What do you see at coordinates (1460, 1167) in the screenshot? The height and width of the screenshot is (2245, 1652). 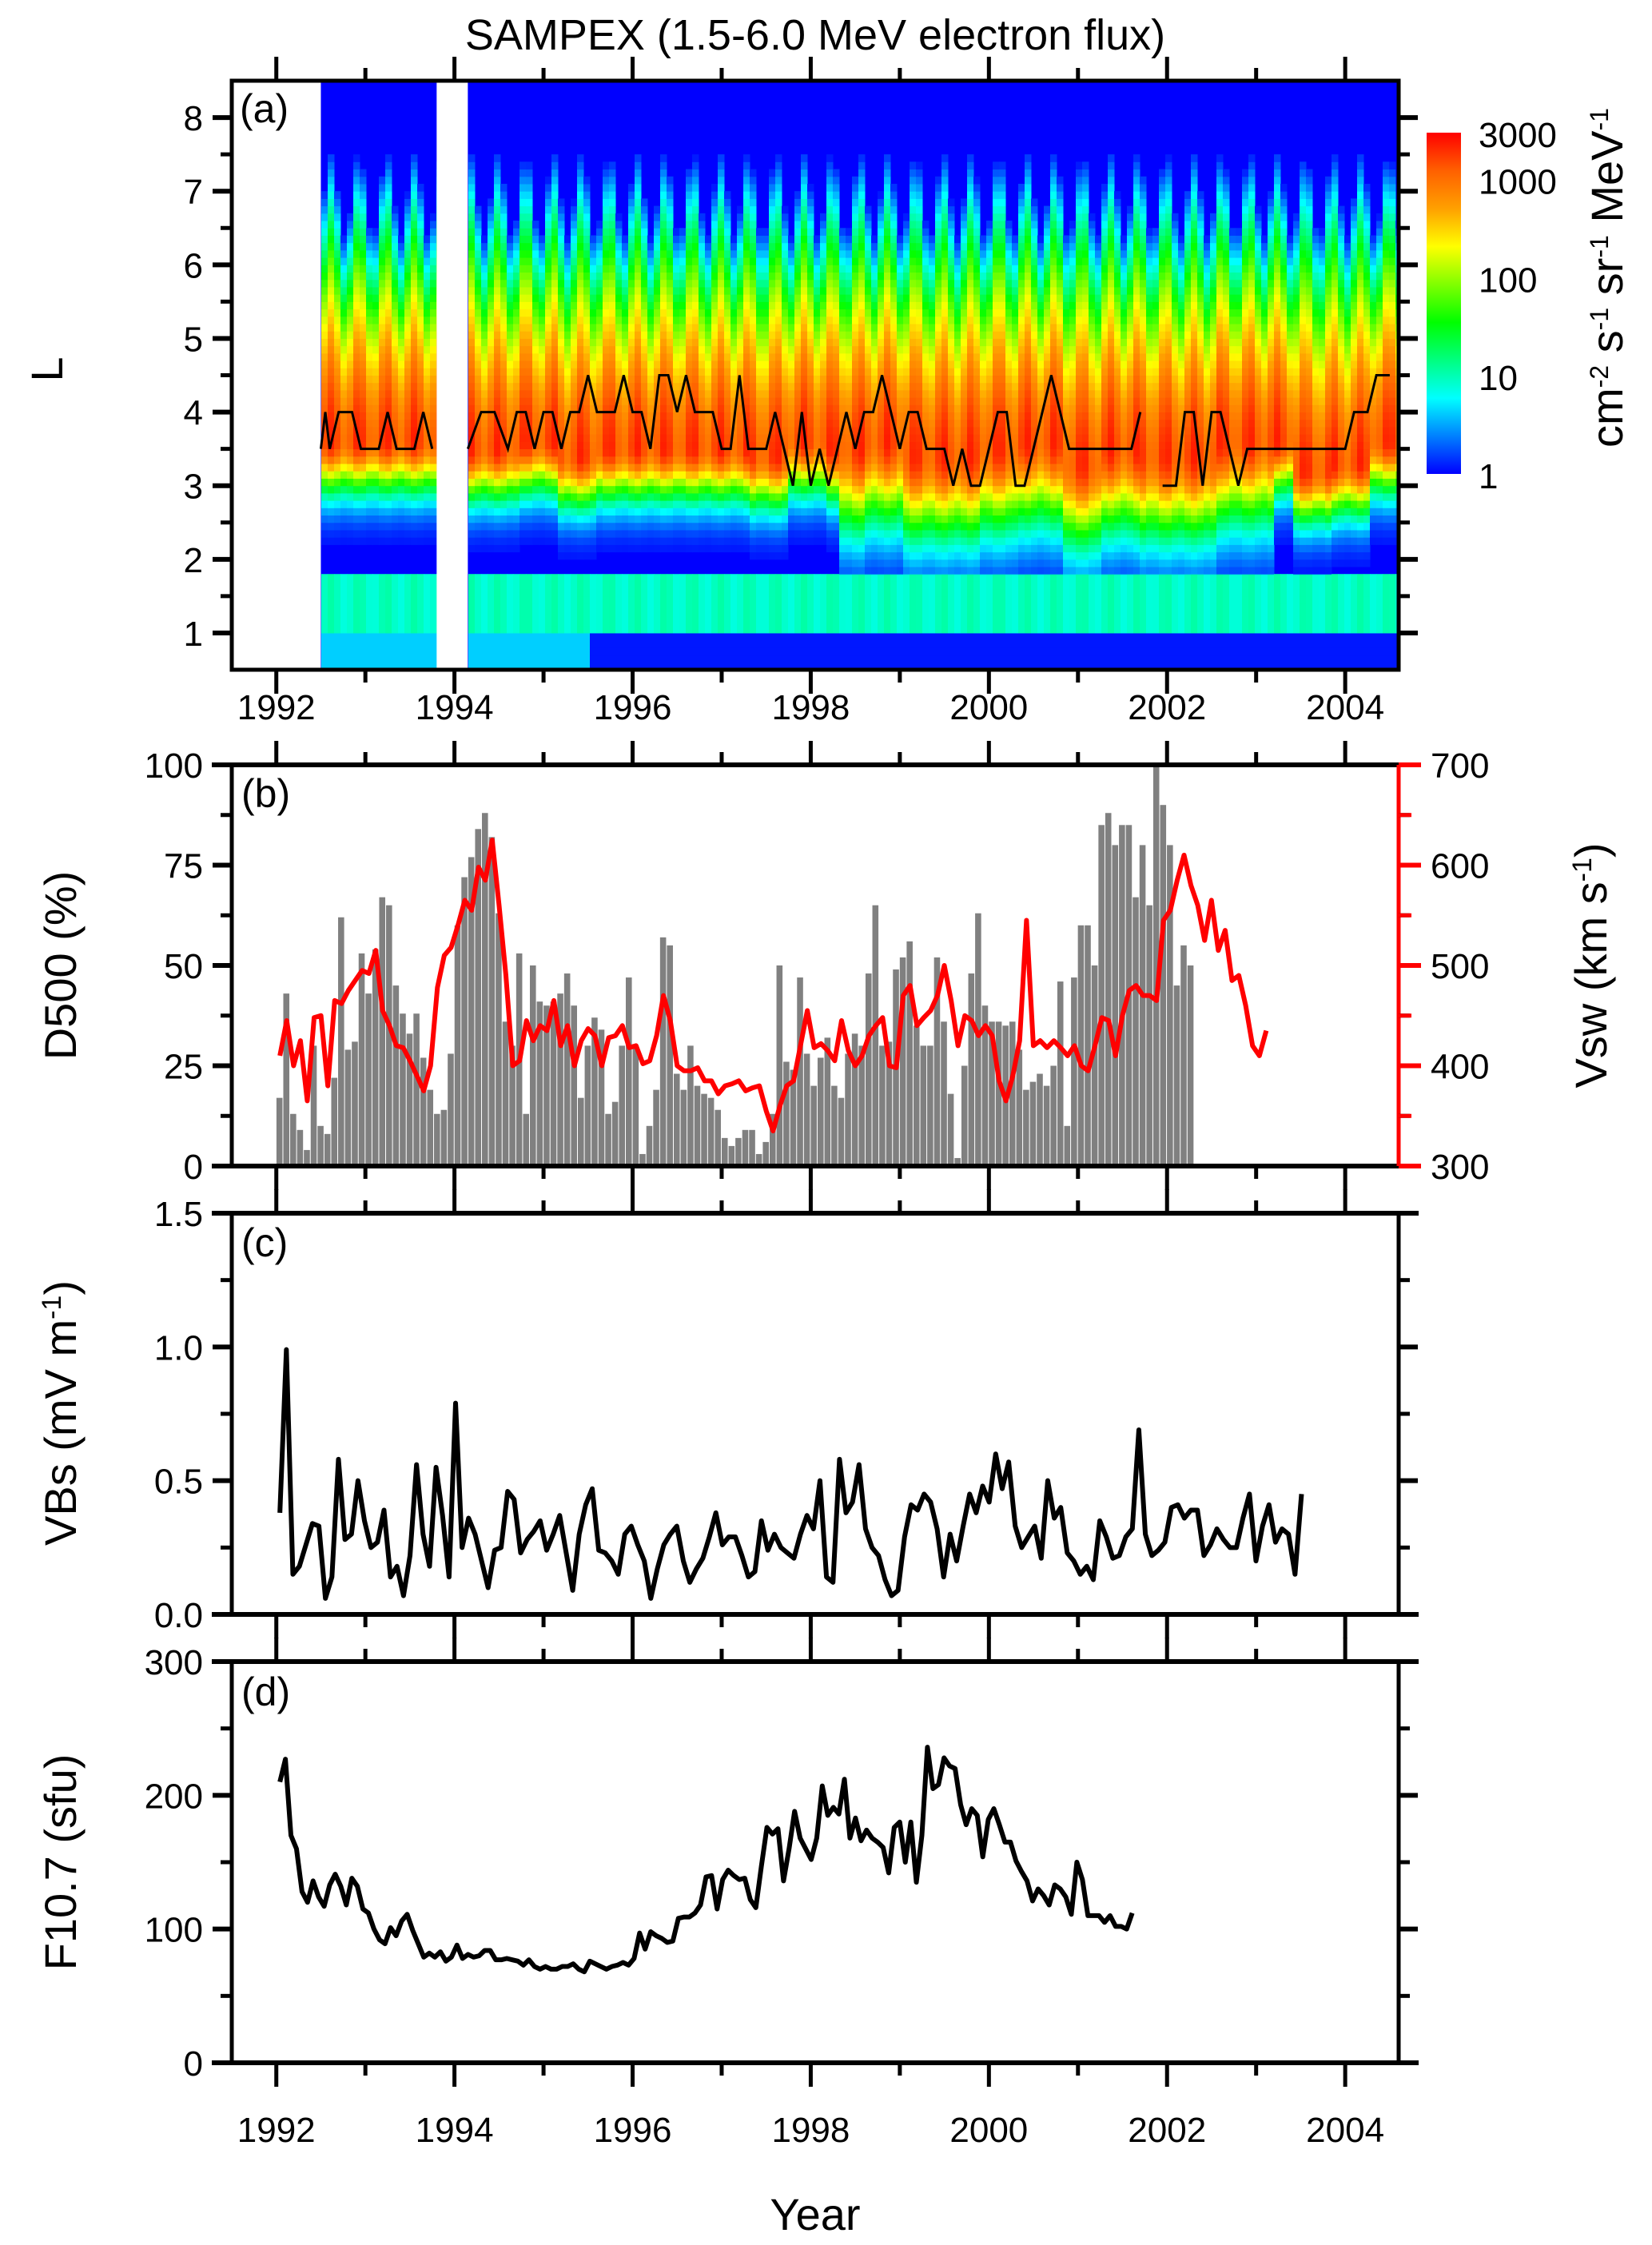 I see `y2-tick-label: 300` at bounding box center [1460, 1167].